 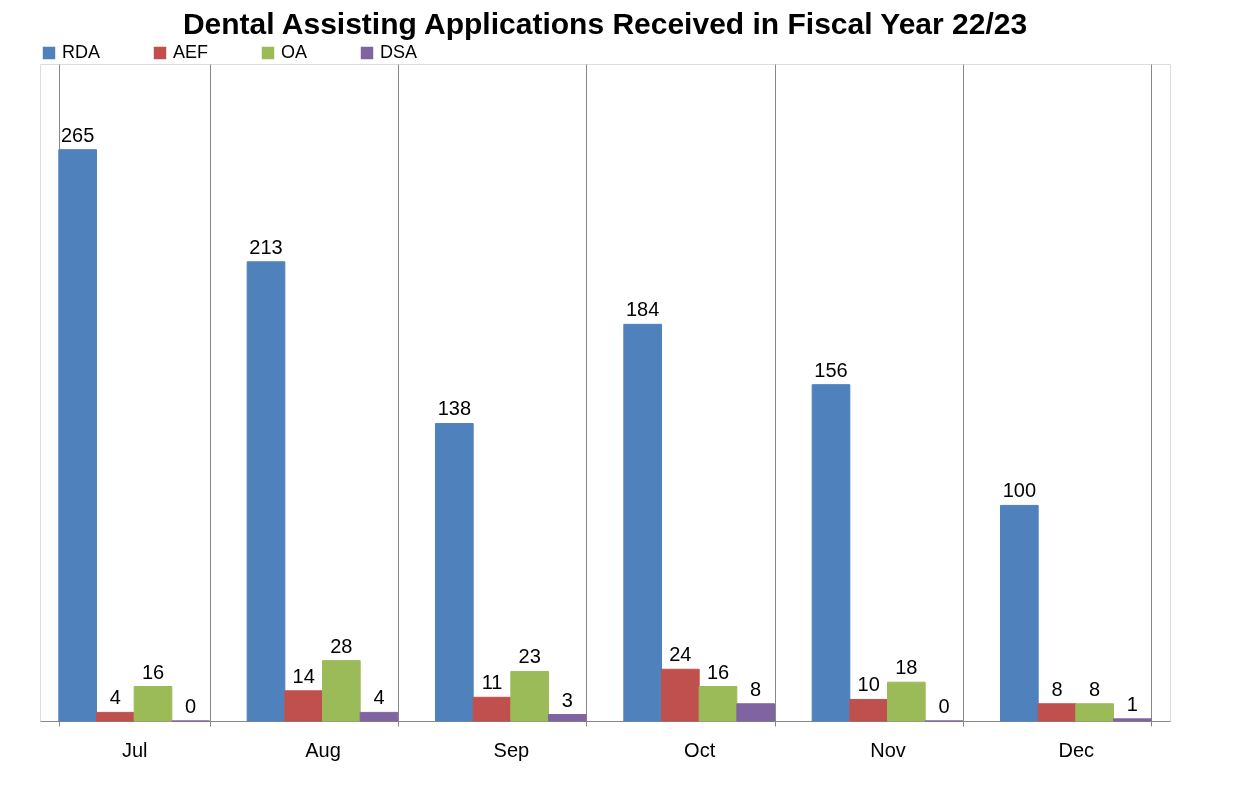 What do you see at coordinates (492, 682) in the screenshot?
I see `data-label: 11` at bounding box center [492, 682].